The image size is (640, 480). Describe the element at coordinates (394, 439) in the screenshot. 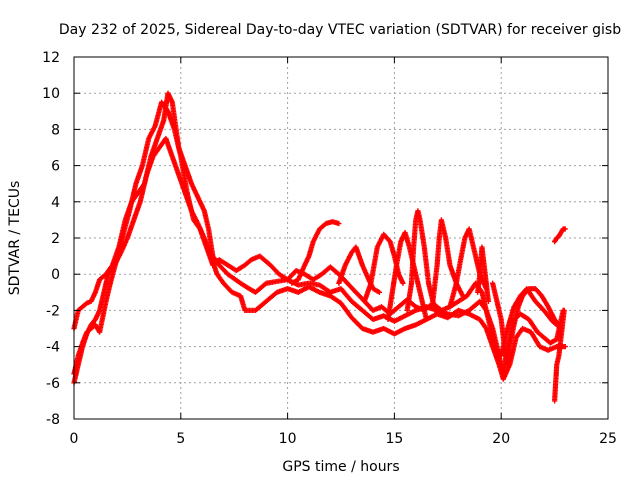

I see `x-tick-label: 15` at that location.